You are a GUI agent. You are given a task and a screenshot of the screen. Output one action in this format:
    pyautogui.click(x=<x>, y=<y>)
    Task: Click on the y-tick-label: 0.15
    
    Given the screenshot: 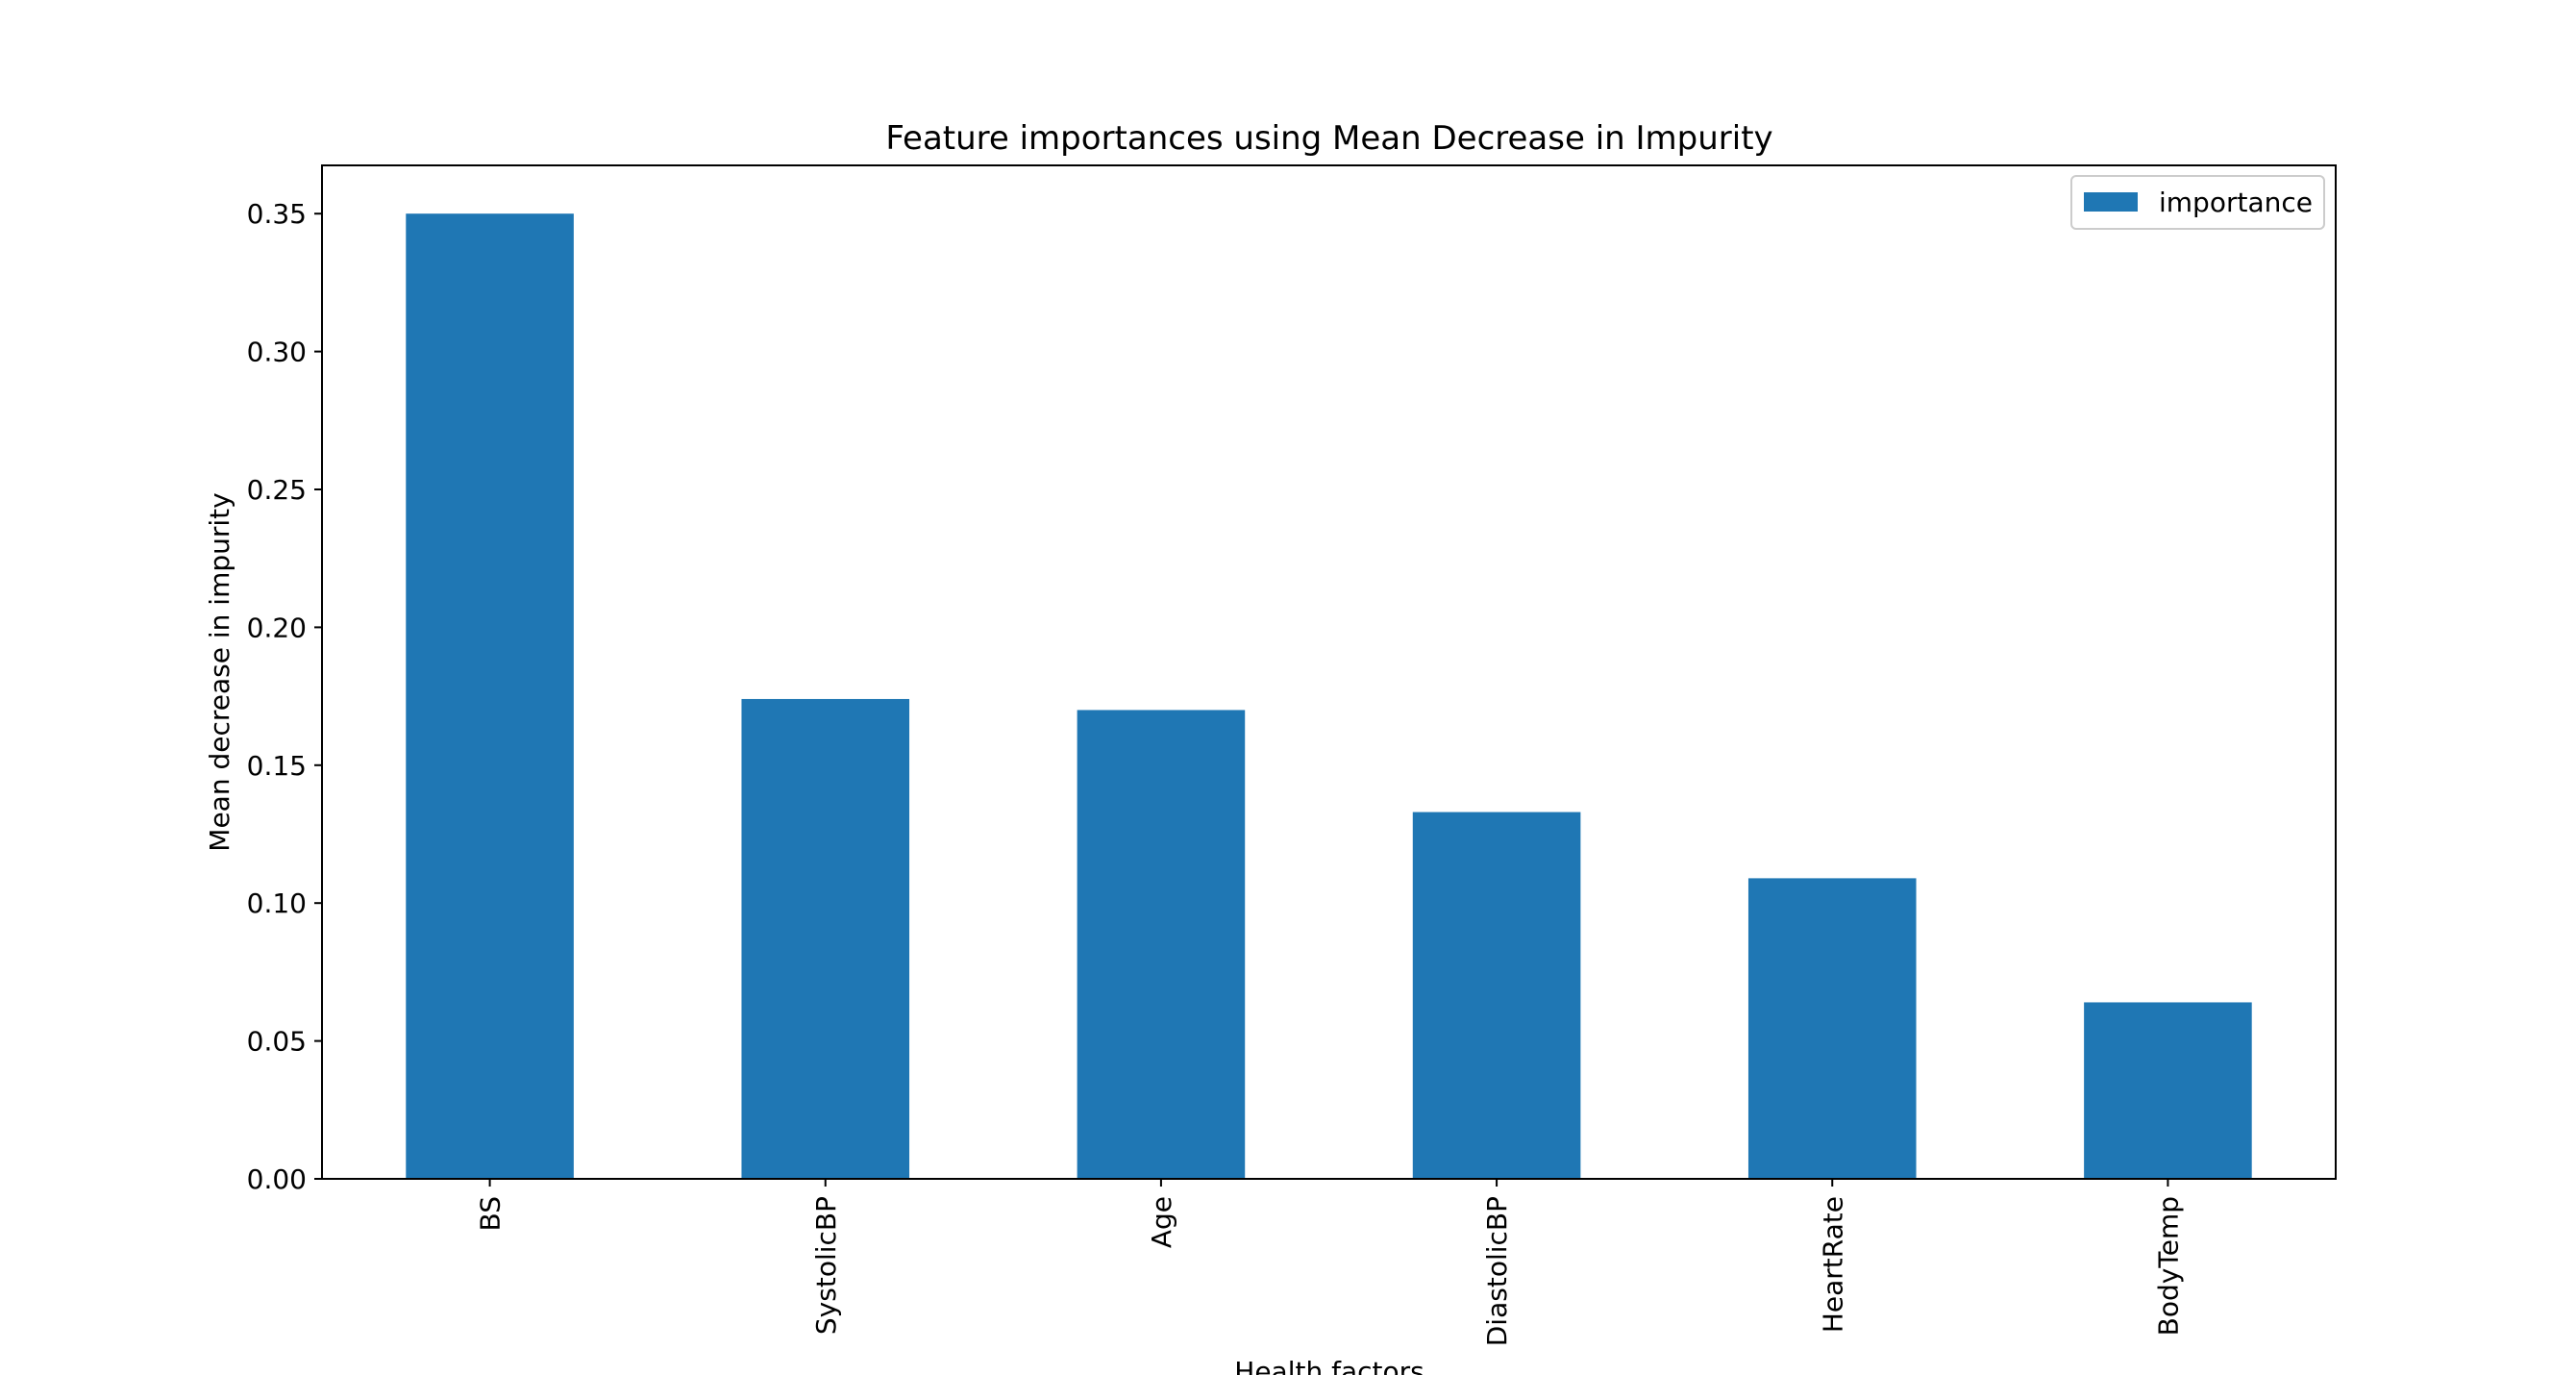 What is the action you would take?
    pyautogui.click(x=277, y=766)
    